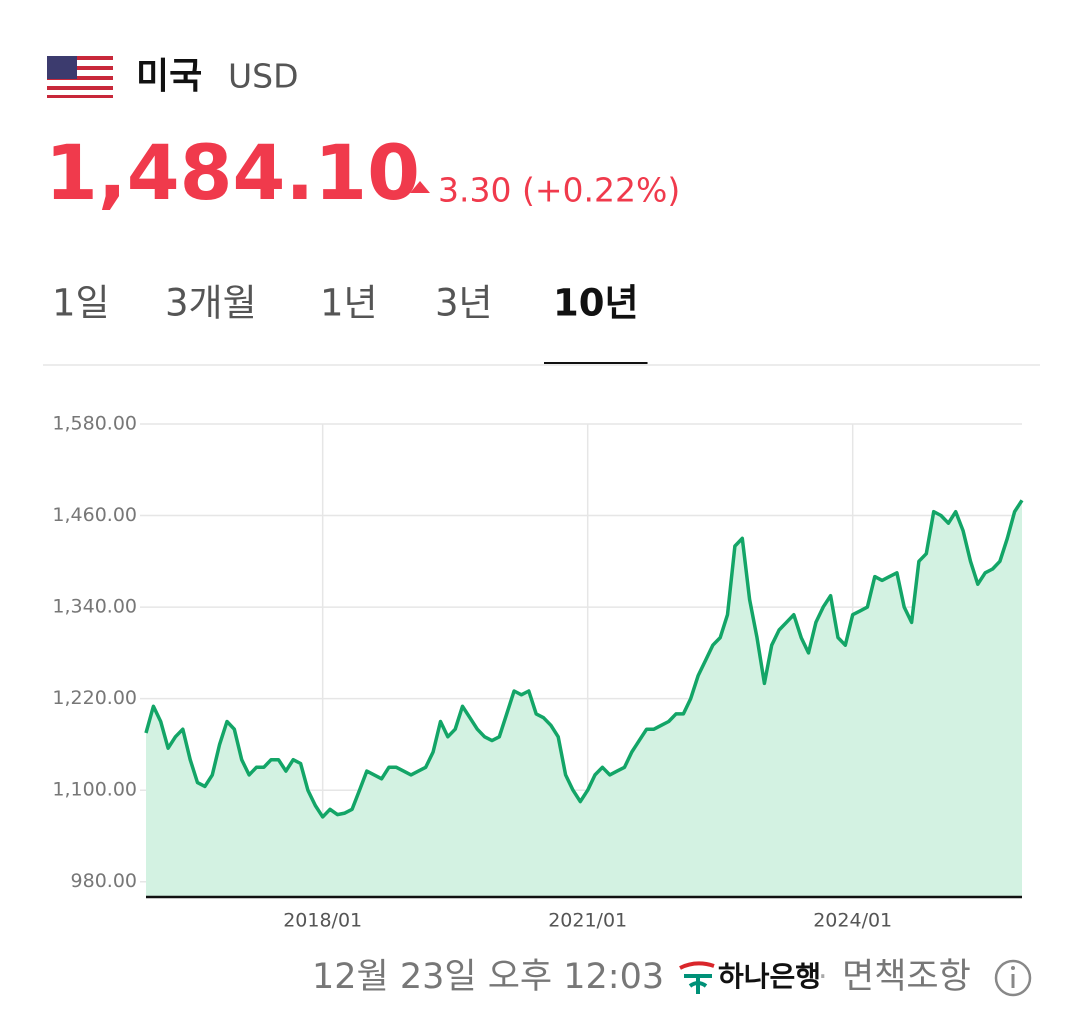 The image size is (1079, 1024). Describe the element at coordinates (94, 424) in the screenshot. I see `y-tick-label: 1,580.00` at that location.